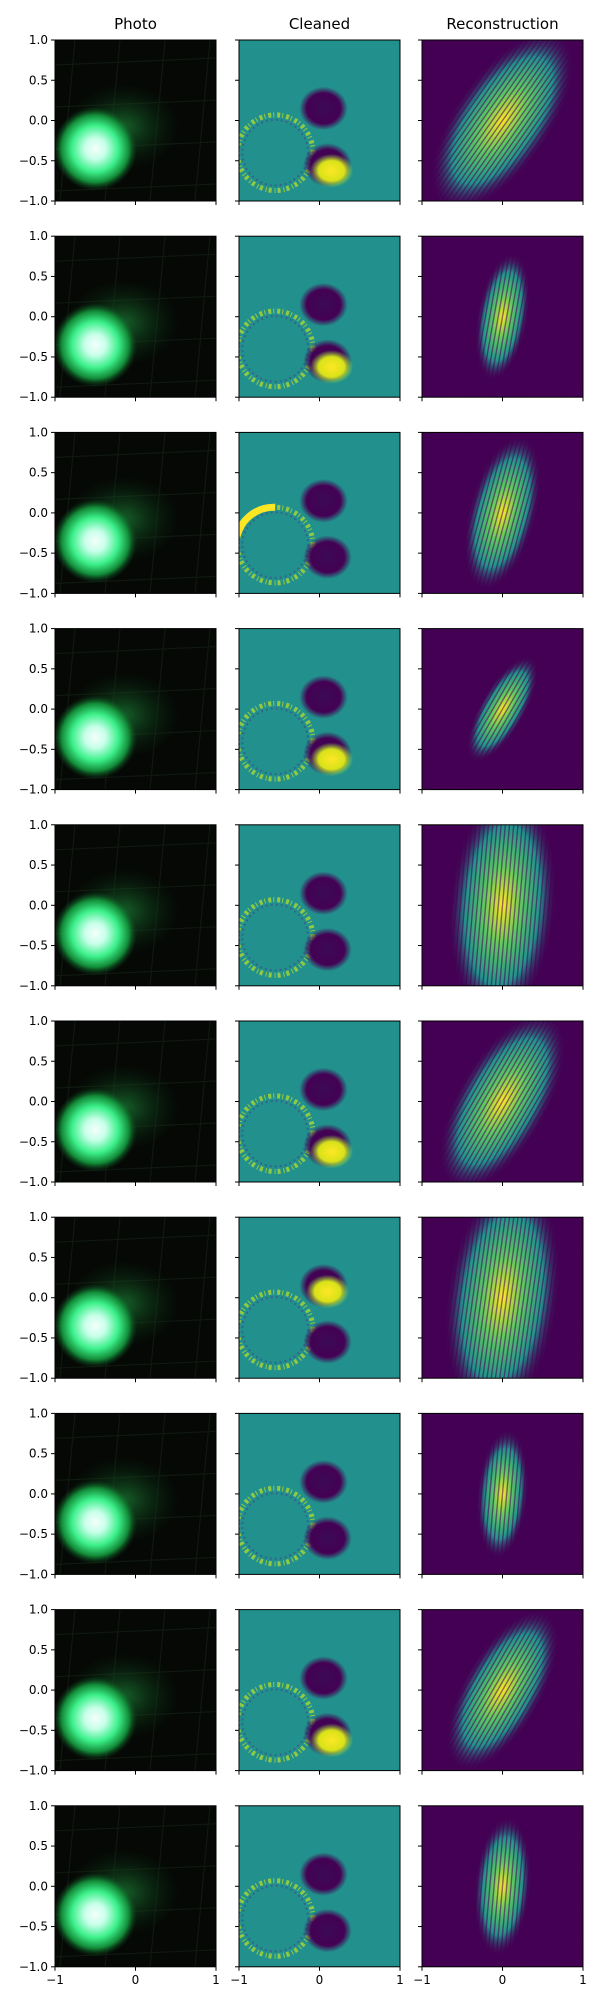  What do you see at coordinates (318, 514) in the screenshot?
I see `panel-r3-cleaned` at bounding box center [318, 514].